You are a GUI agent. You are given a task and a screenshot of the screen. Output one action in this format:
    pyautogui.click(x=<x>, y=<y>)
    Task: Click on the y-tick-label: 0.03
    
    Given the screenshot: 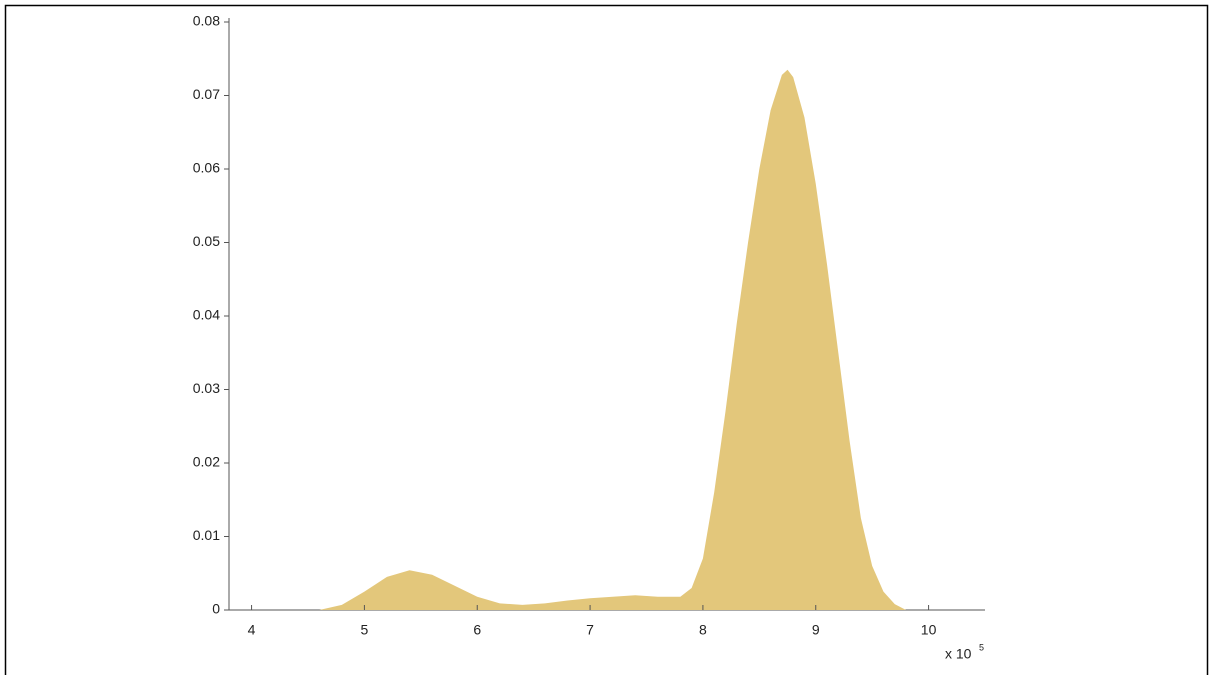 What is the action you would take?
    pyautogui.click(x=206, y=388)
    